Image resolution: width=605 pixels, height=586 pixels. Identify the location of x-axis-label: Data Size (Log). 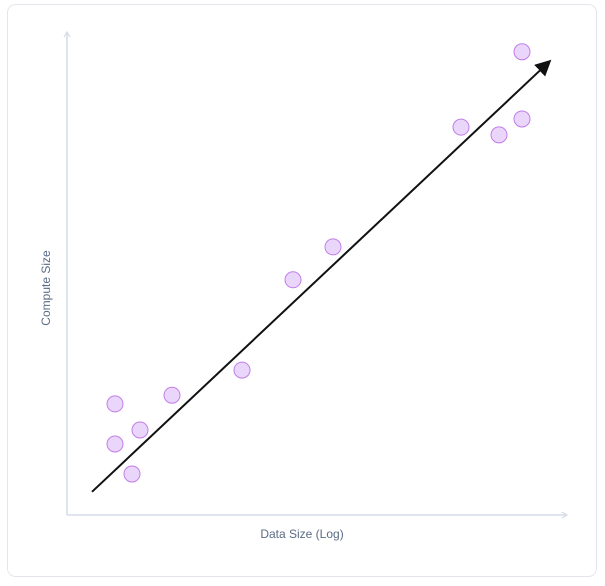
(301, 534).